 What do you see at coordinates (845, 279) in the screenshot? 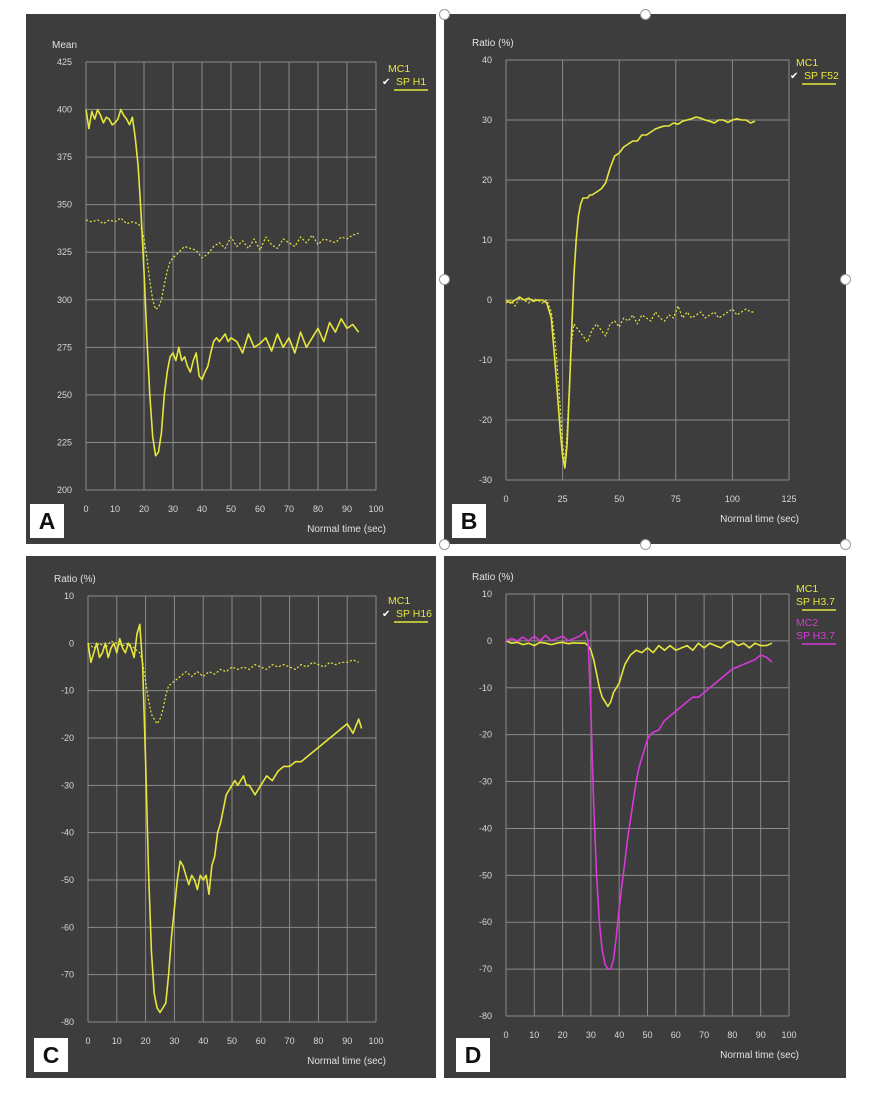
I see `resize-handle-middle-right` at bounding box center [845, 279].